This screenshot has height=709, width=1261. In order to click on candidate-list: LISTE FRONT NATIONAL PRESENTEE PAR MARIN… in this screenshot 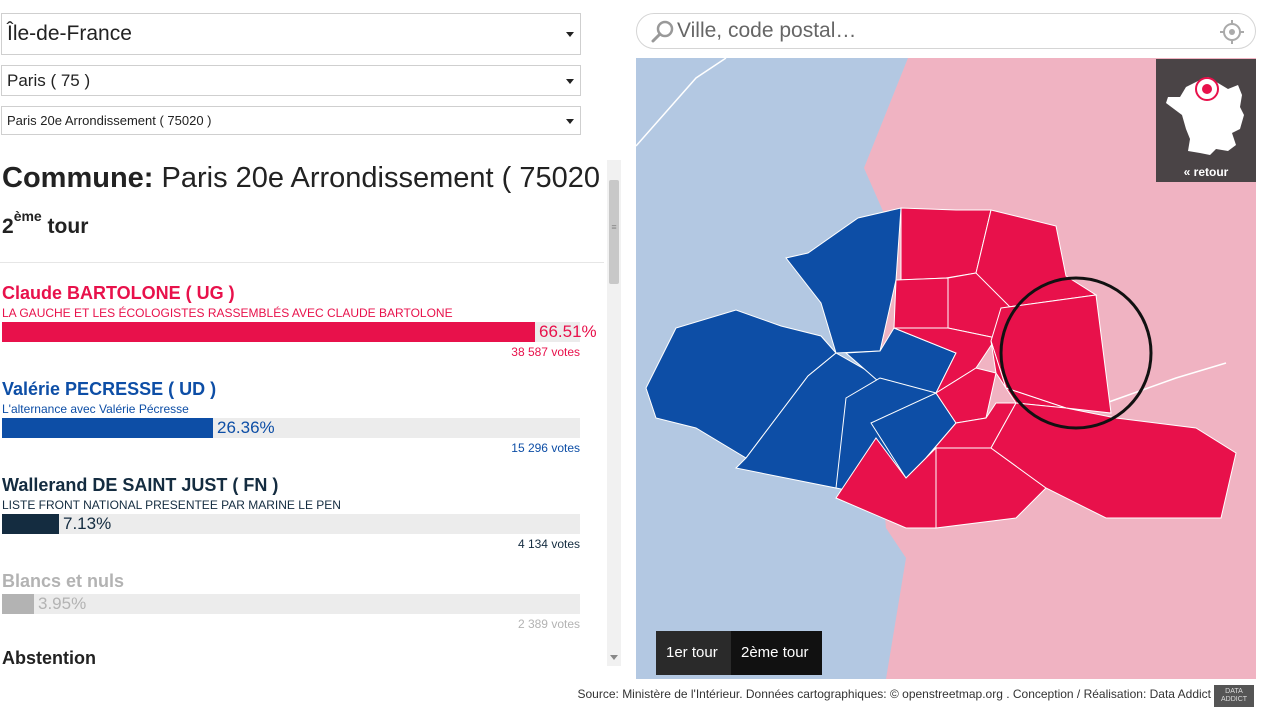, I will do `click(171, 505)`.